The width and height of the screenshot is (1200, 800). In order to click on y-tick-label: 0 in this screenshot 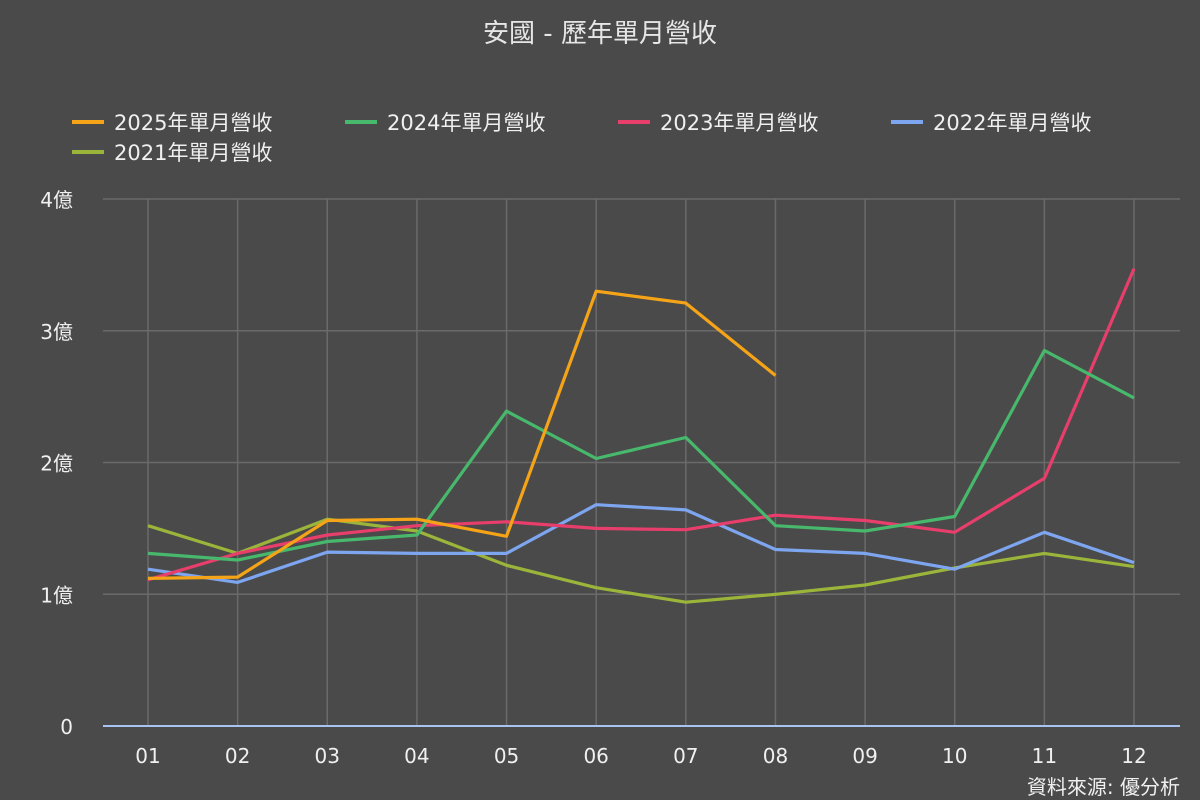, I will do `click(66, 727)`.